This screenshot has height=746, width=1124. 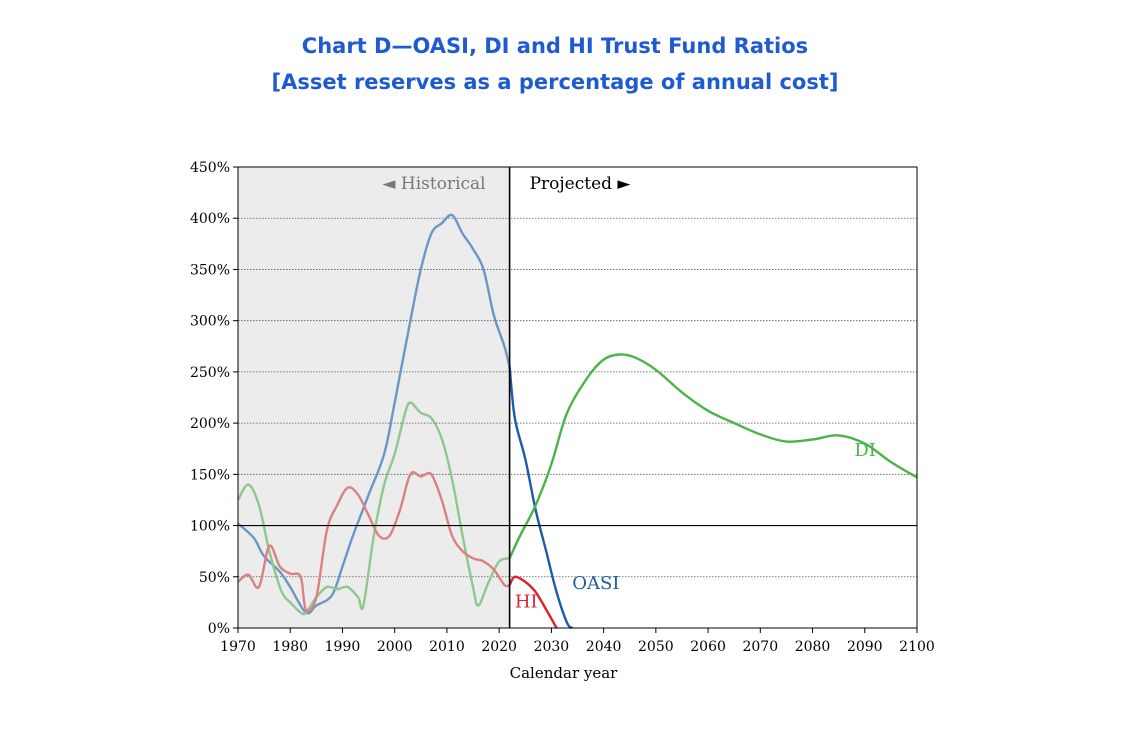 What do you see at coordinates (210, 270) in the screenshot?
I see `y-tick-label: 350%` at bounding box center [210, 270].